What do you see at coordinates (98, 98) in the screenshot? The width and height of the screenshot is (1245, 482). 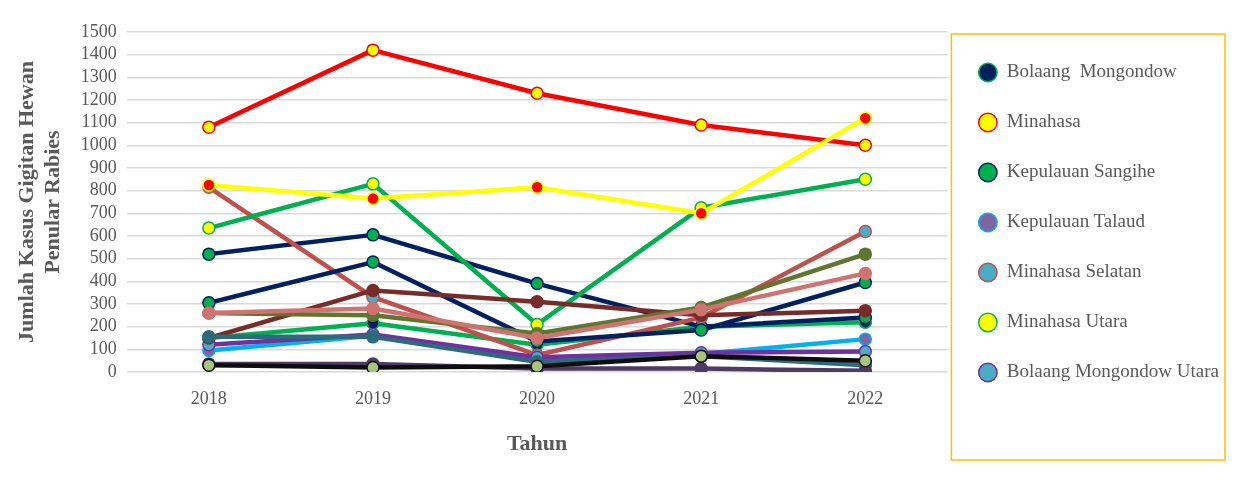 I see `y-tick-label: 1200` at bounding box center [98, 98].